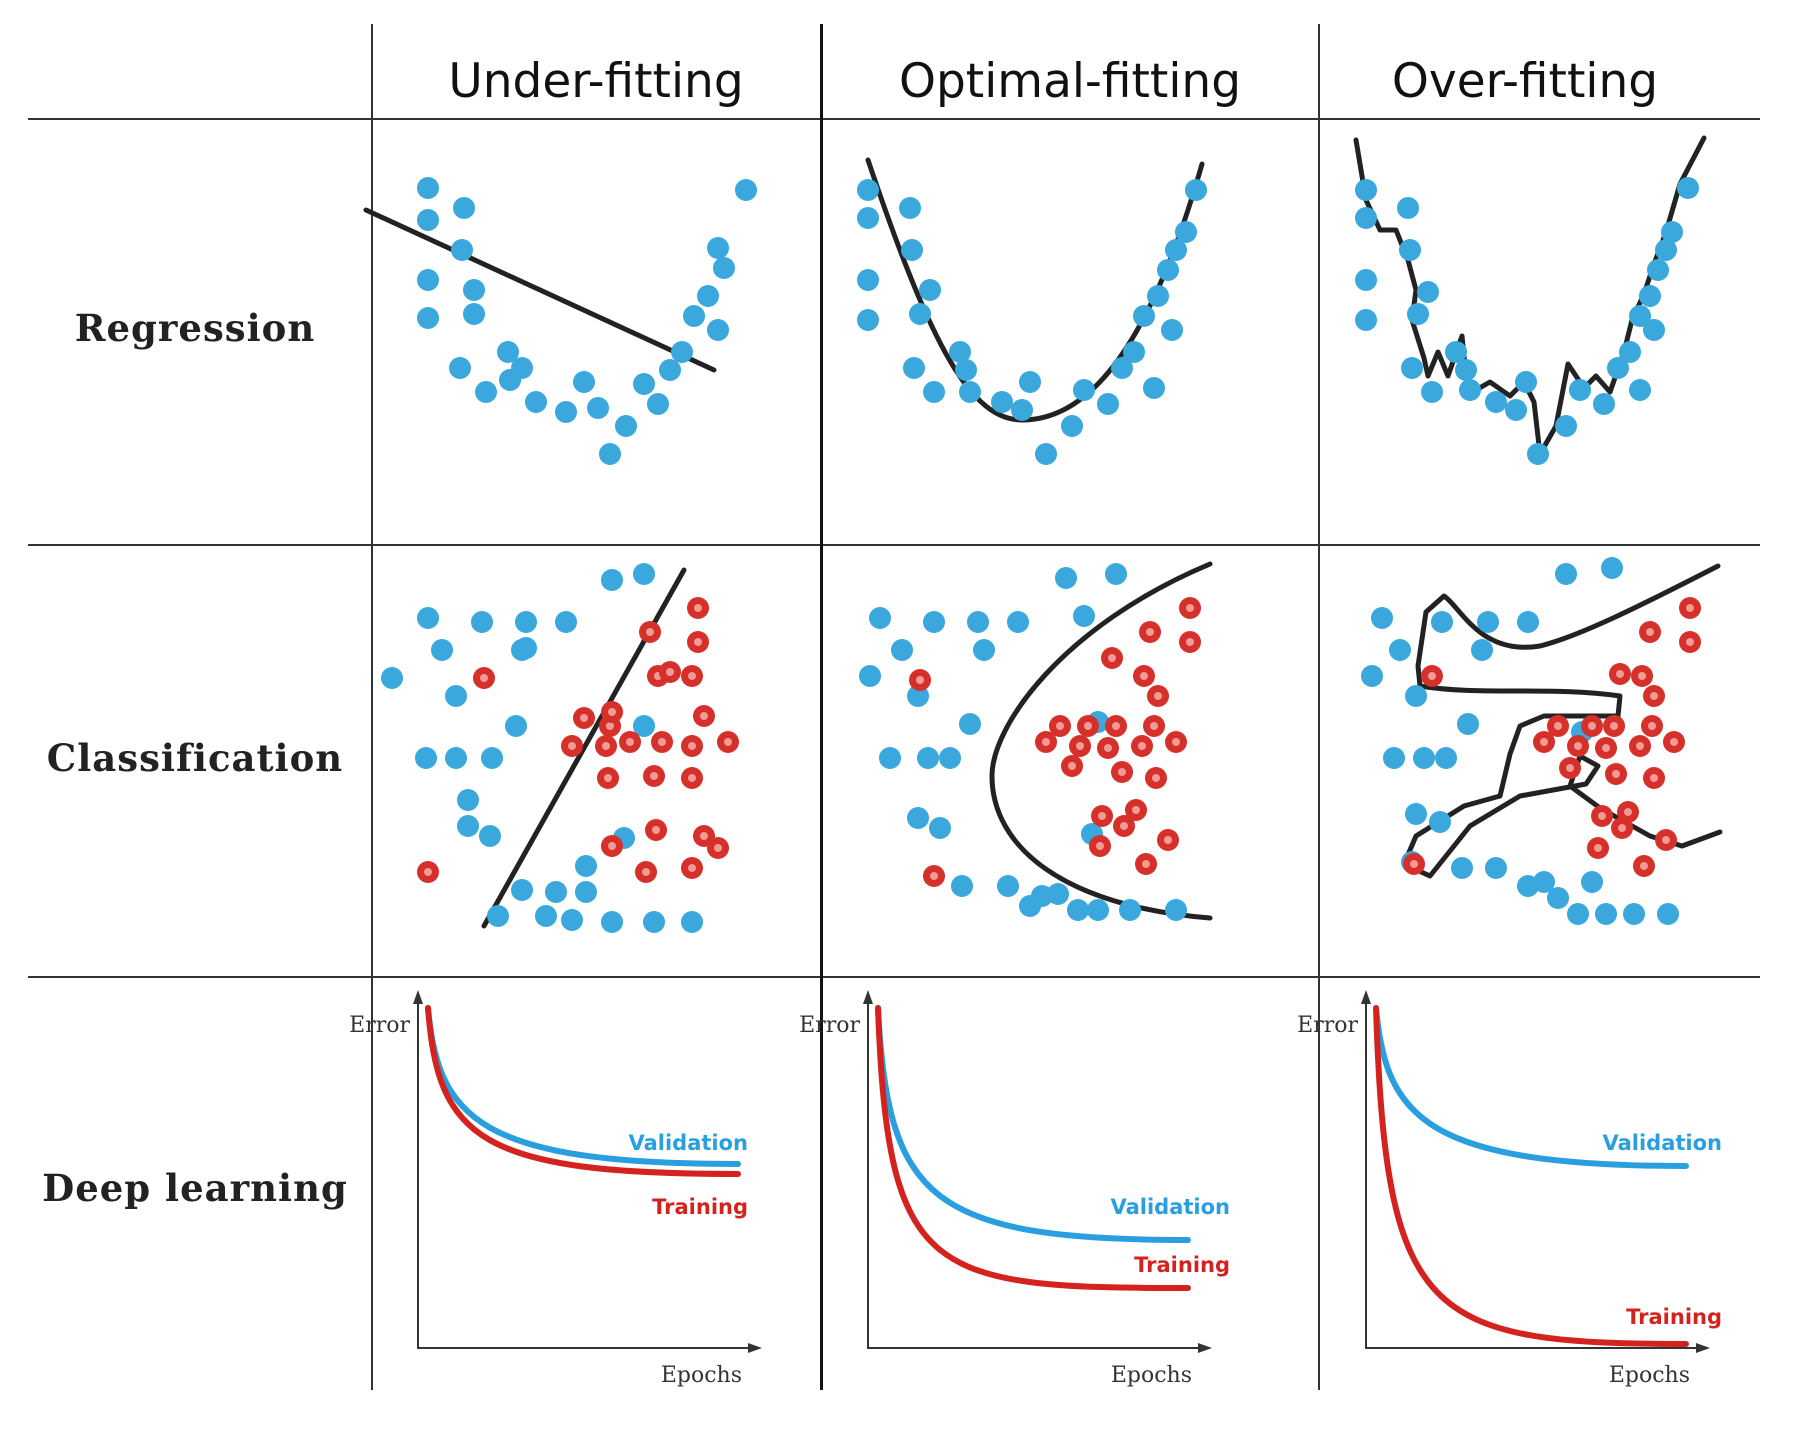 Image resolution: width=1804 pixels, height=1440 pixels. What do you see at coordinates (195, 1188) in the screenshot?
I see `row-header-deep-learning: Deep learning` at bounding box center [195, 1188].